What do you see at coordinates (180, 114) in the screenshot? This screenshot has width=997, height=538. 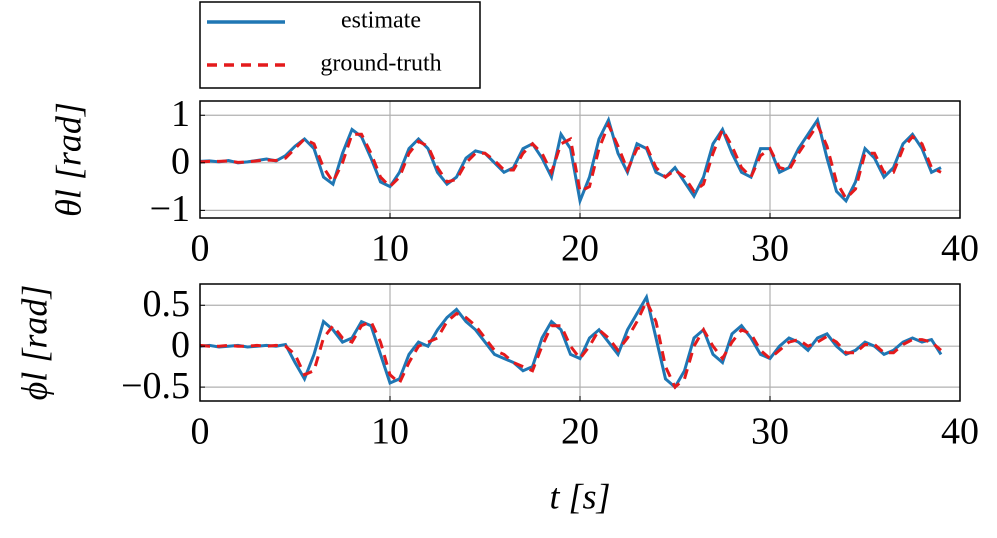 I see `y-tick-label: 1` at bounding box center [180, 114].